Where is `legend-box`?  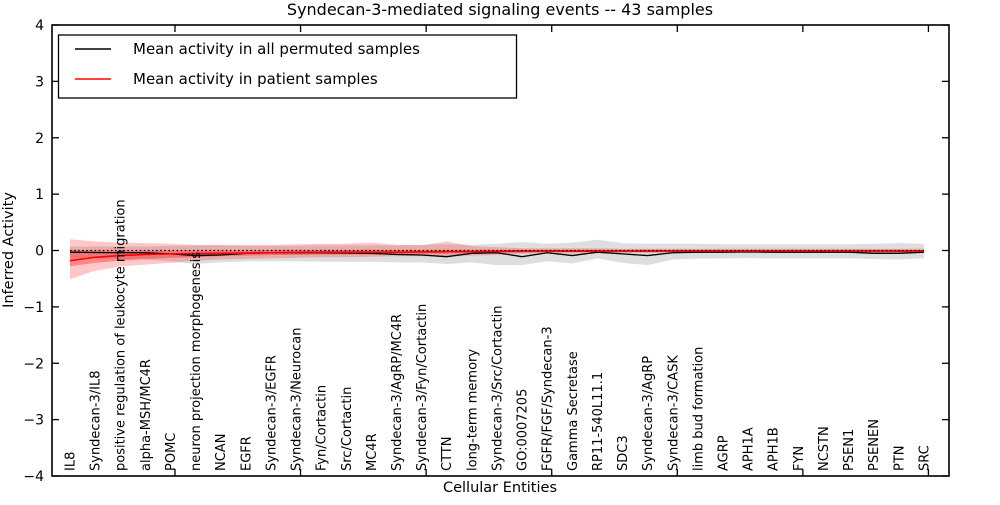 legend-box is located at coordinates (287, 66).